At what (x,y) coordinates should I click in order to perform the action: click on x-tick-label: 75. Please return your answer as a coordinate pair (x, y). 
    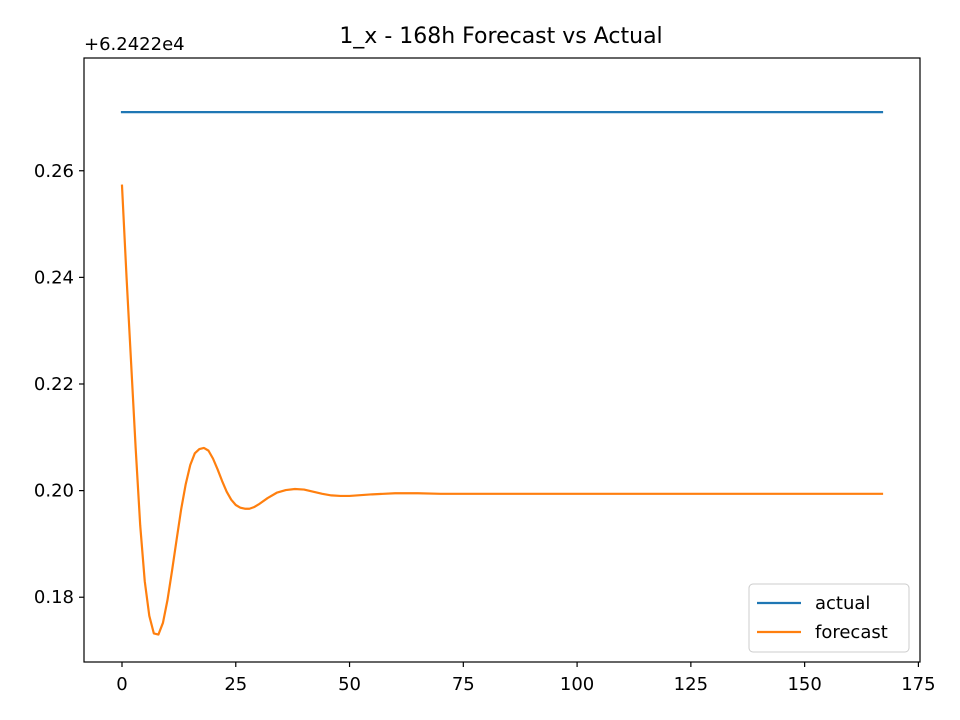
    Looking at the image, I should click on (463, 684).